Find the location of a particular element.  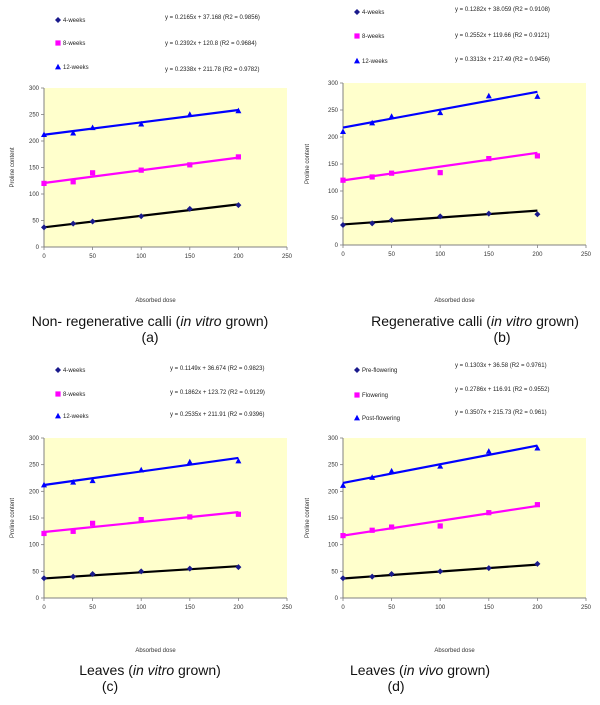

trendline-equation: y = 0.2552x + 119.66 (R2 = 0.9121) is located at coordinates (502, 36).